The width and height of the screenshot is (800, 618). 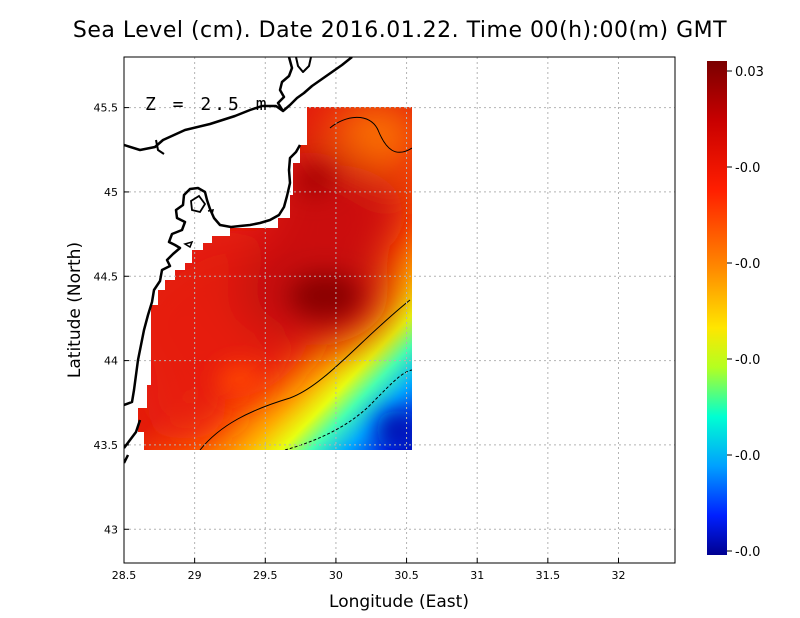 I want to click on x-tick-label: 32, so click(x=618, y=575).